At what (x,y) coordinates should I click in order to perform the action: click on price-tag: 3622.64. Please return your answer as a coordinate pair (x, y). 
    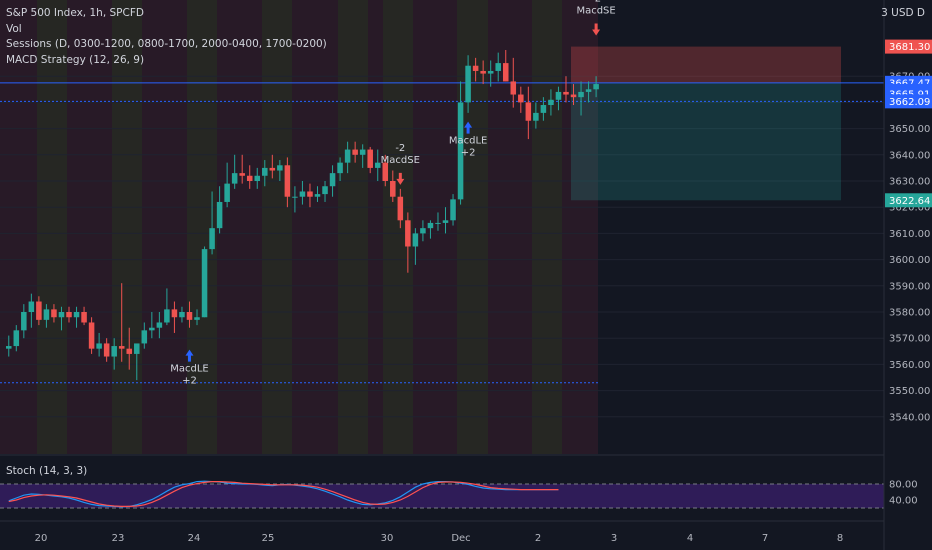
    Looking at the image, I should click on (908, 200).